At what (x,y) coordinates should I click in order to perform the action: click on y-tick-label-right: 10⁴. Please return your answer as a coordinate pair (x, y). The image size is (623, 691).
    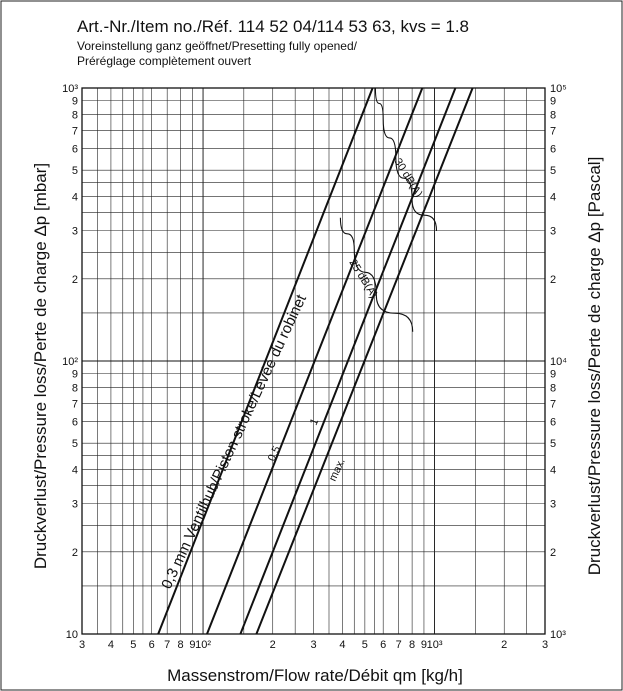
    Looking at the image, I should click on (558, 362).